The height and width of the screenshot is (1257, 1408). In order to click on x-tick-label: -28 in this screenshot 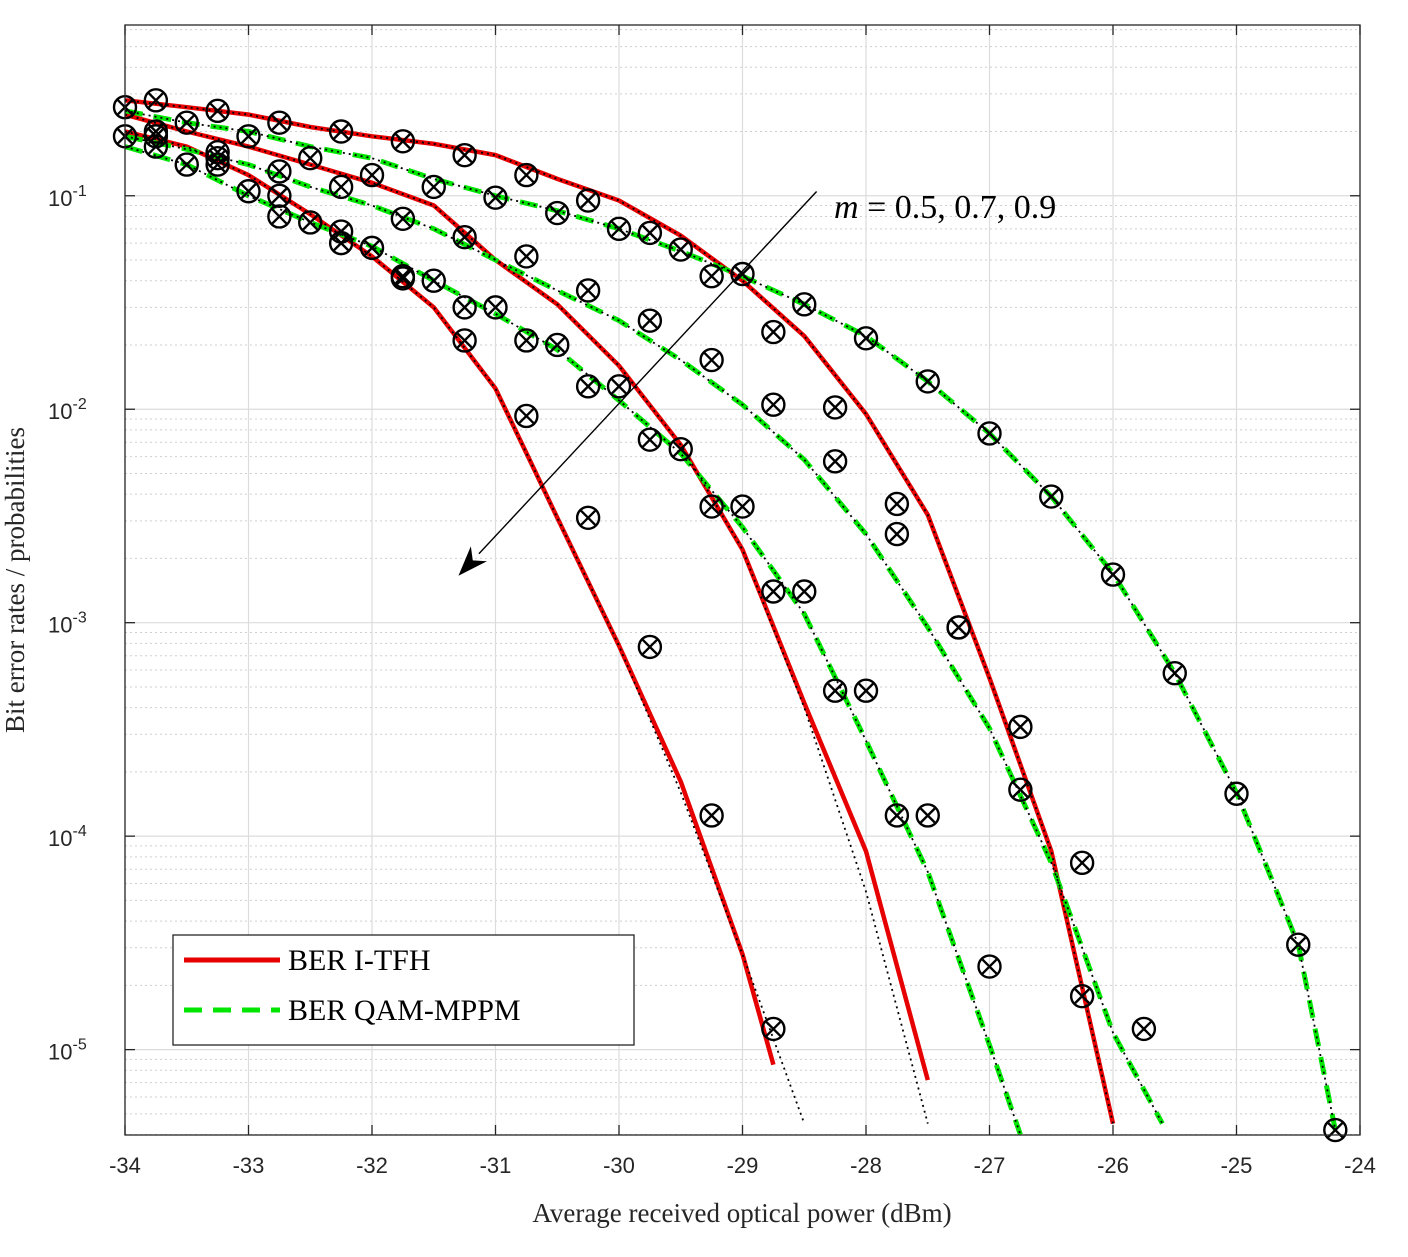, I will do `click(866, 1165)`.